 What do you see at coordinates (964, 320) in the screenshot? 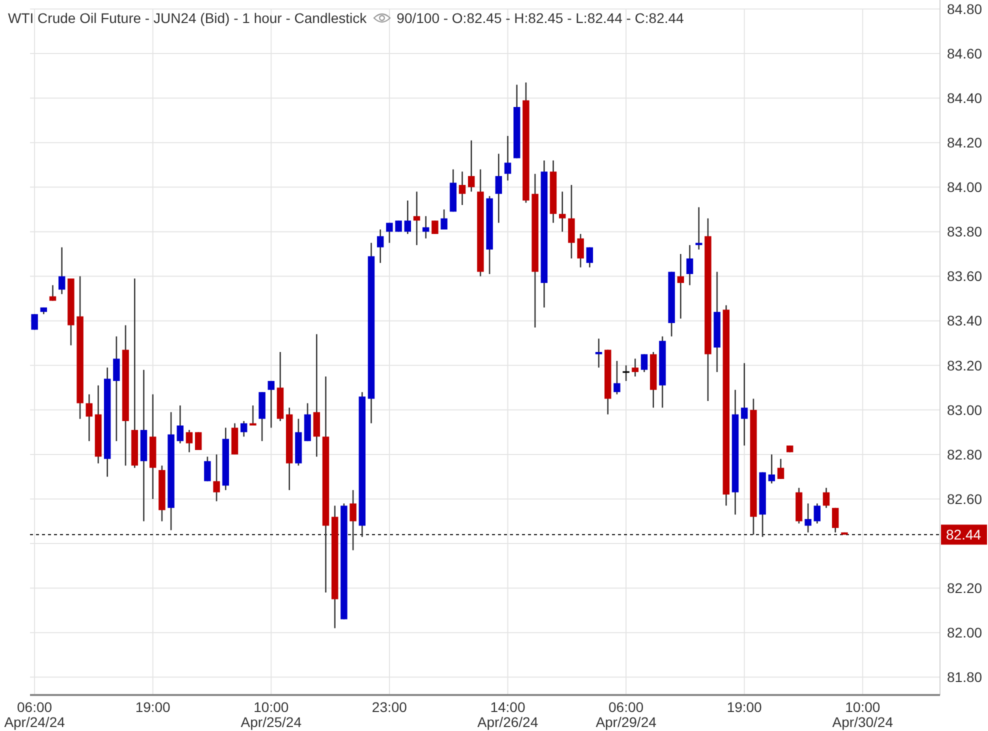
I see `y-tick-label: 83.40` at bounding box center [964, 320].